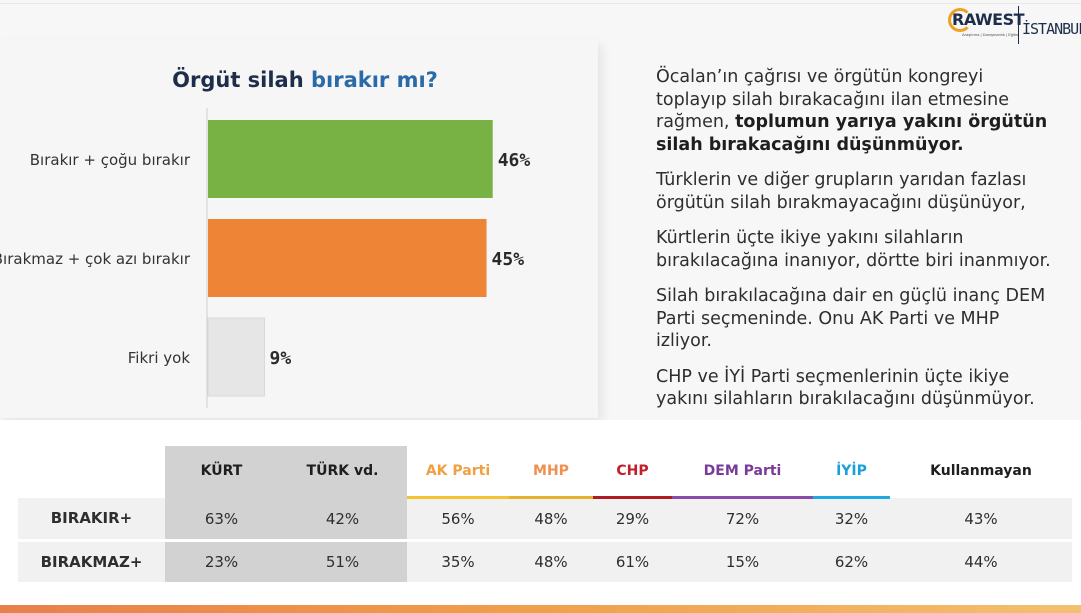 The height and width of the screenshot is (613, 1081). I want to click on chart-title-part1: Örgüt silah, so click(241, 80).